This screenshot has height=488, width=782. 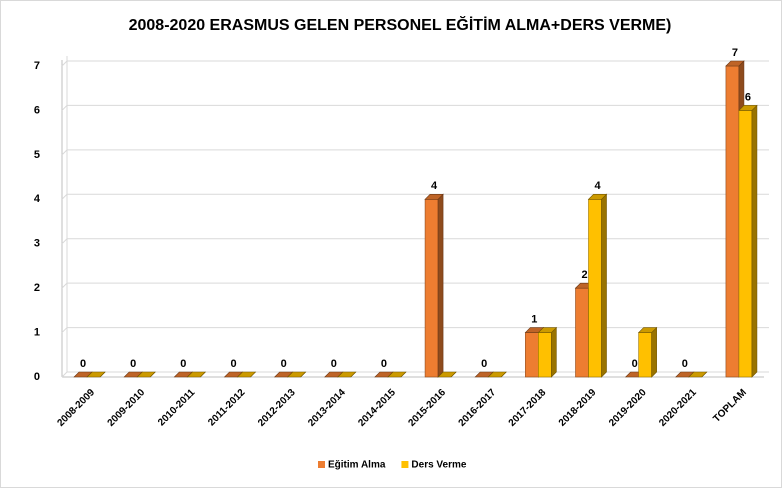 What do you see at coordinates (37, 288) in the screenshot?
I see `y-tick-label: 2` at bounding box center [37, 288].